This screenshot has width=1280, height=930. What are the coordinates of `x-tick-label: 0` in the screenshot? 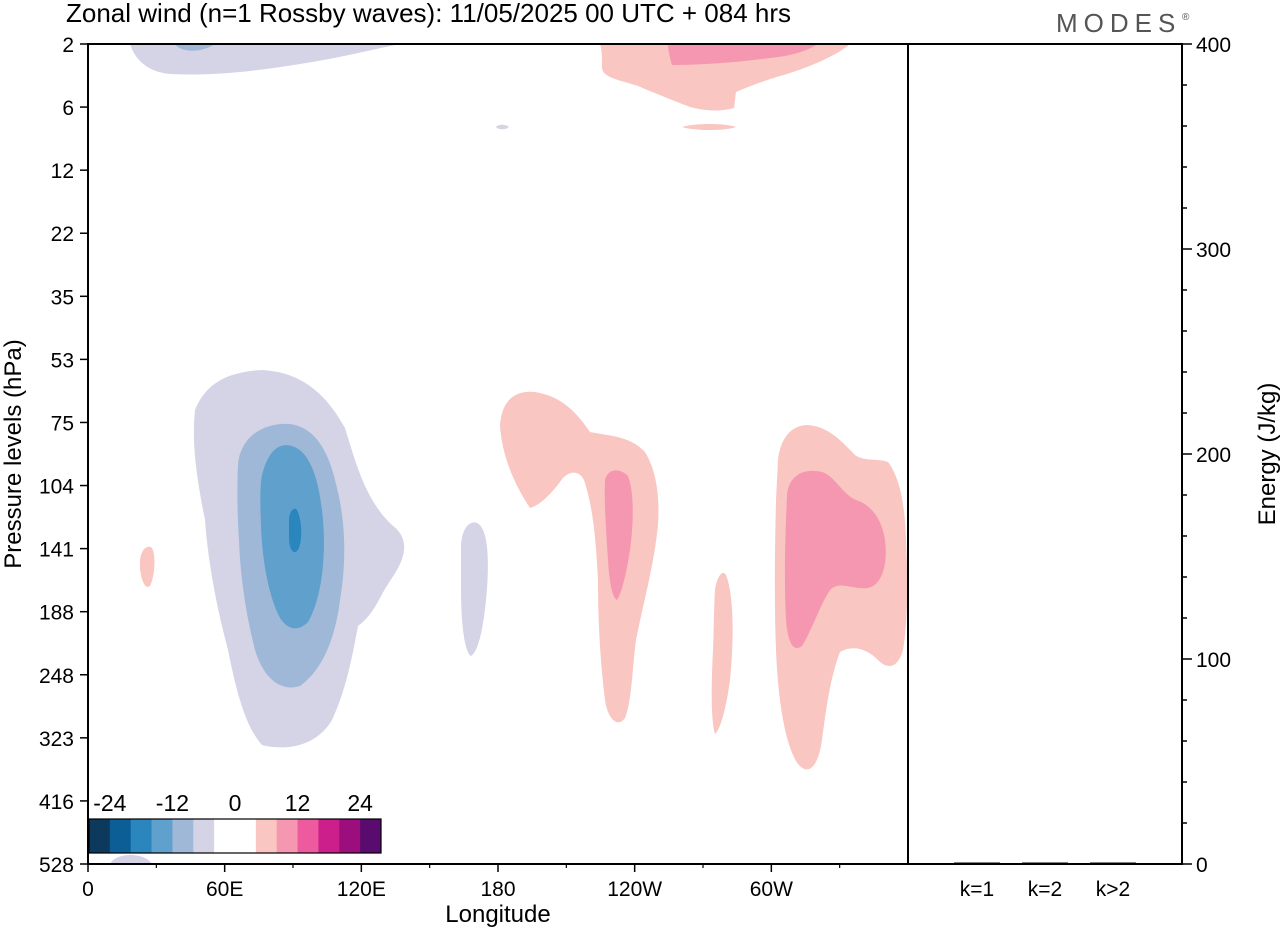 It's located at (88, 889).